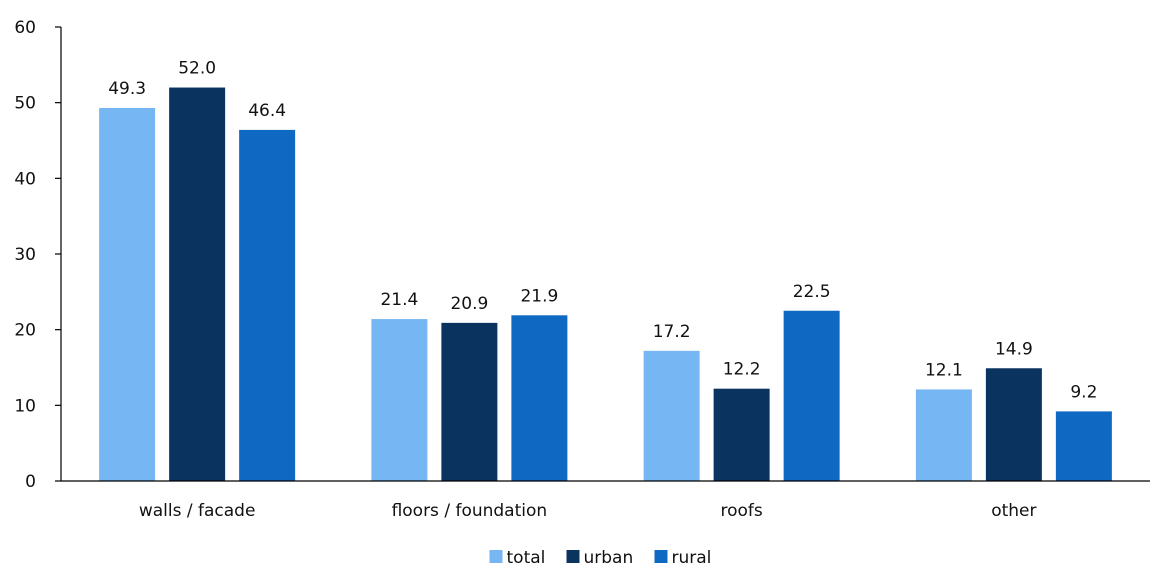 This screenshot has height=572, width=1163. What do you see at coordinates (812, 292) in the screenshot?
I see `data-label-rural: 22.5` at bounding box center [812, 292].